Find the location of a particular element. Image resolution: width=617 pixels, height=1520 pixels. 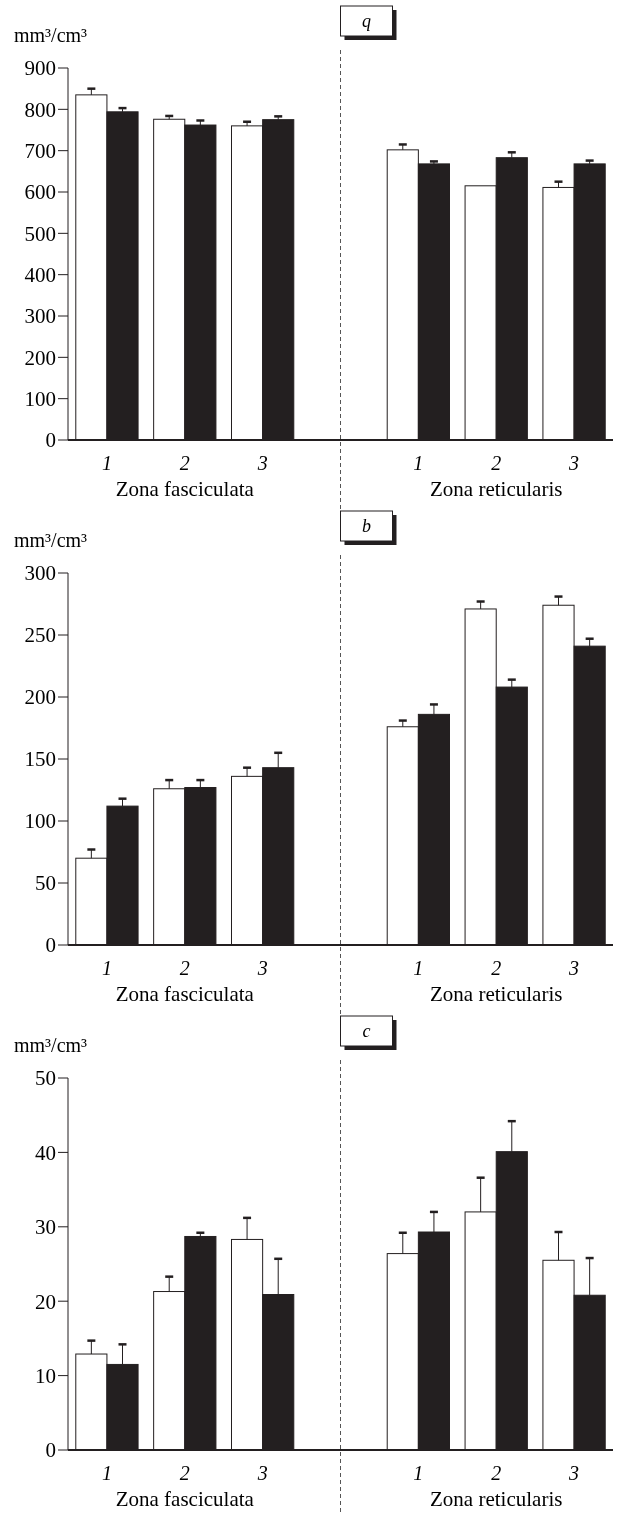

y-tick-label: 250 is located at coordinates (40, 635).